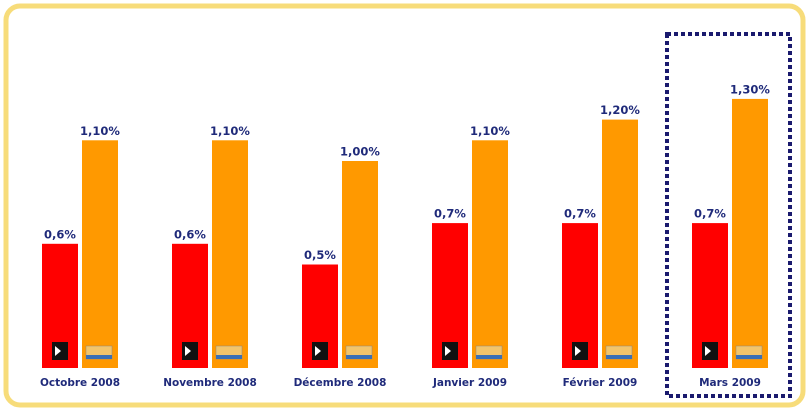 This screenshot has width=809, height=411. Describe the element at coordinates (600, 383) in the screenshot. I see `x-tick-label: Février 2009` at that location.